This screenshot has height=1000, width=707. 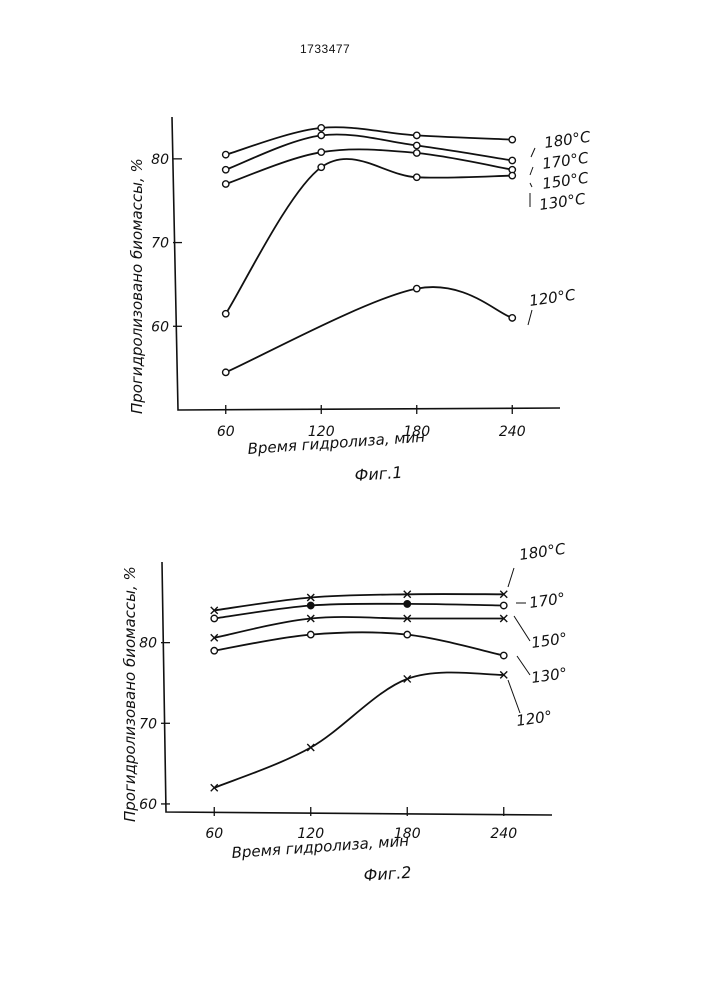 I want to click on fig2-series-label-120: 120°, so click(x=534, y=718).